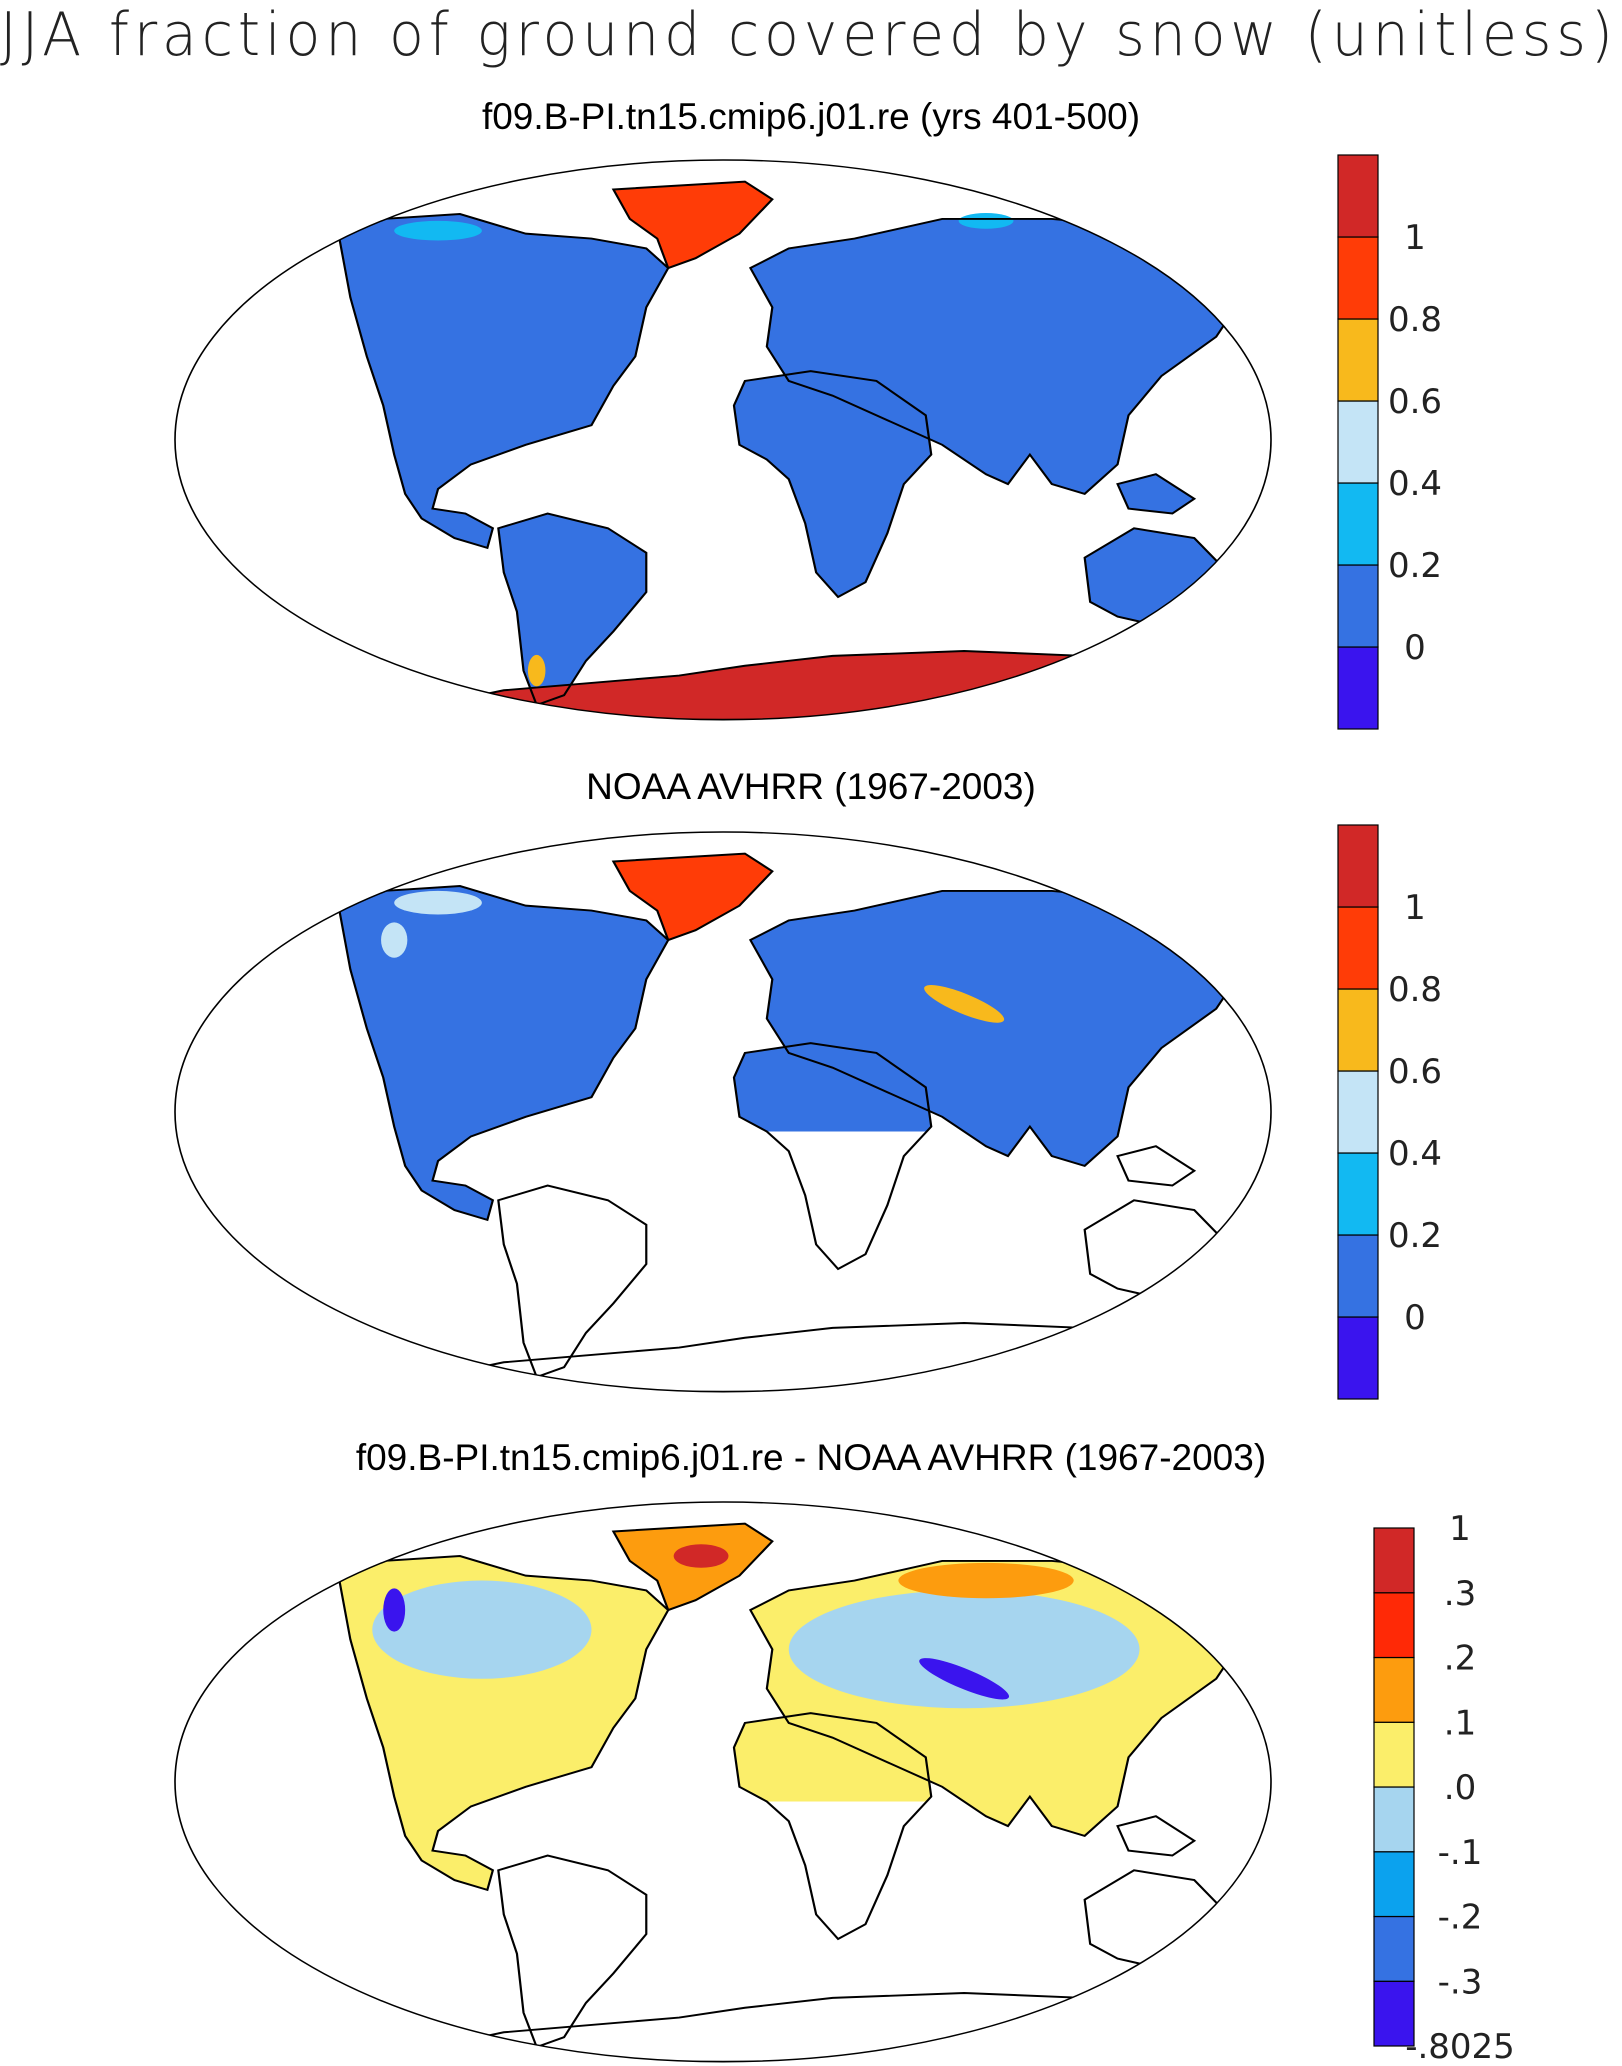 The height and width of the screenshot is (2066, 1622). I want to click on colorbar-model: 0 0.2 0.4 0.6 0.8 1, so click(1389, 442).